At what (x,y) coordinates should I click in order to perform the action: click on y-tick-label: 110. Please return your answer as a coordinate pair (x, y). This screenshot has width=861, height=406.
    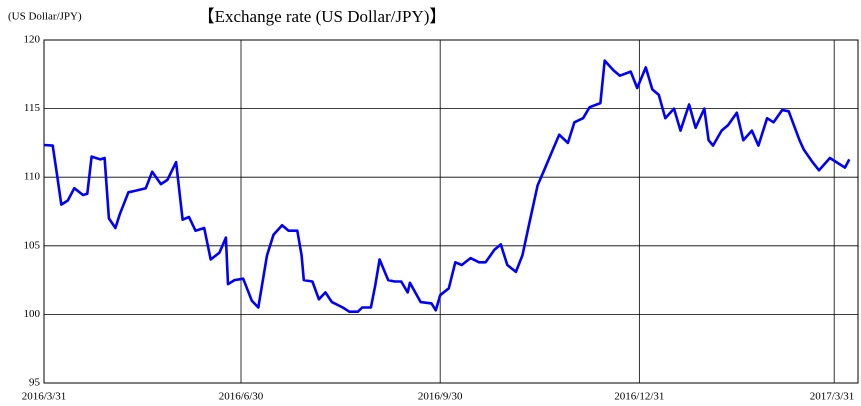
    Looking at the image, I should click on (32, 177).